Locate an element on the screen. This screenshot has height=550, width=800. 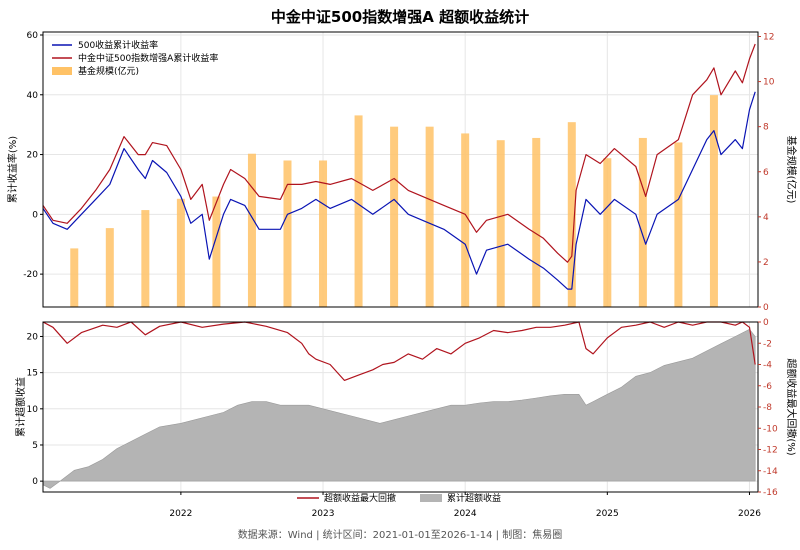
y-tick-label: 15 is located at coordinates (32, 374).